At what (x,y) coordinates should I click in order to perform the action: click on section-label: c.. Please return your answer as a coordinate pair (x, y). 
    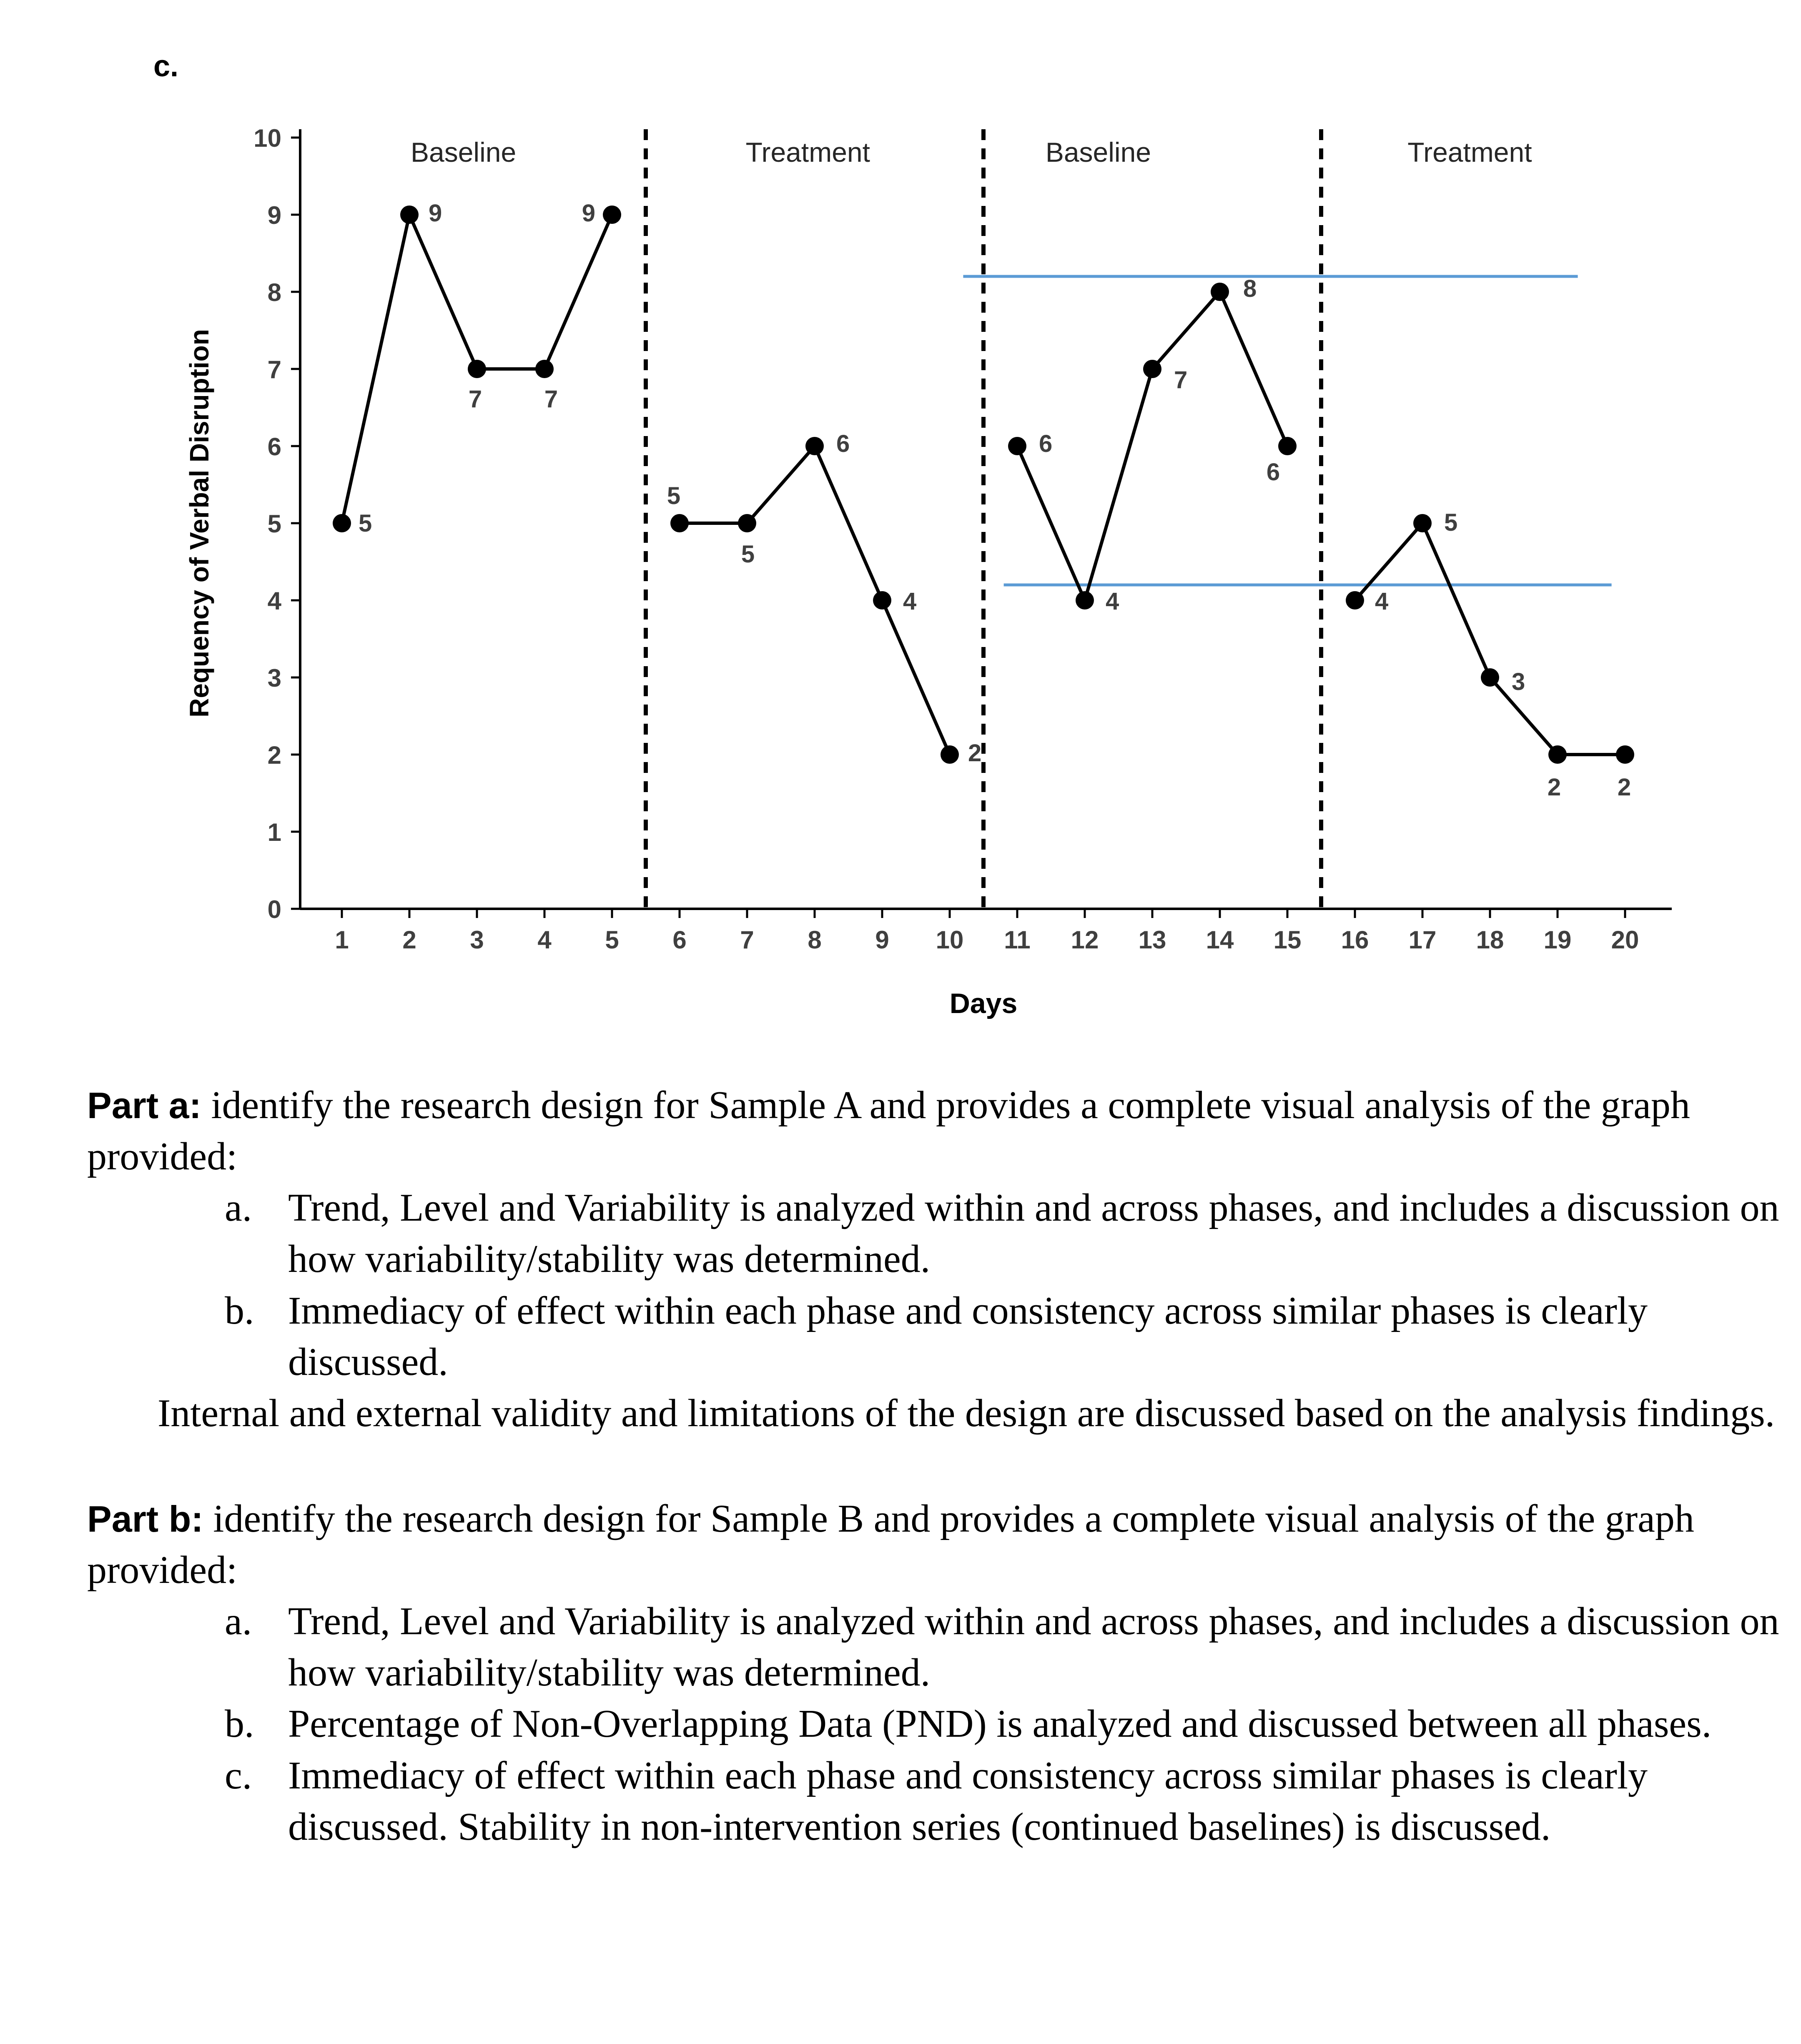
    Looking at the image, I should click on (166, 66).